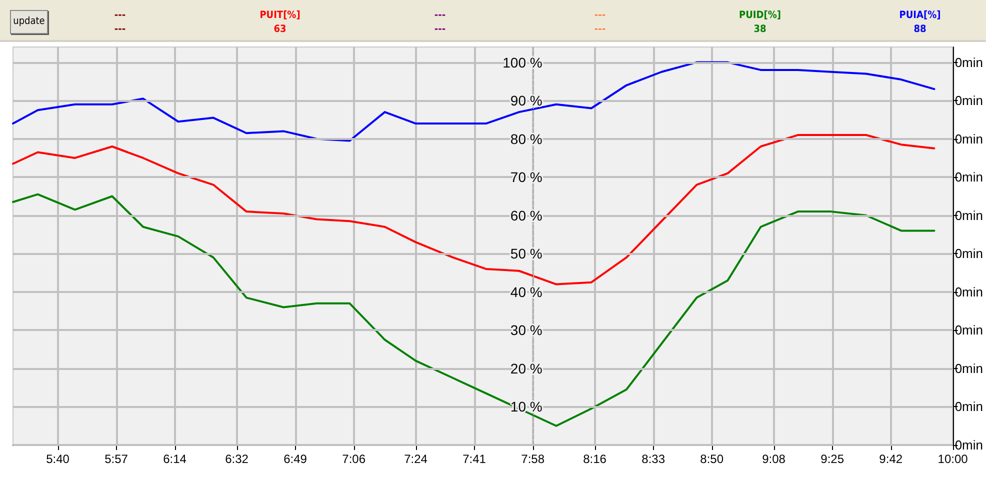  I want to click on x-tick-label: 10:00, so click(953, 459).